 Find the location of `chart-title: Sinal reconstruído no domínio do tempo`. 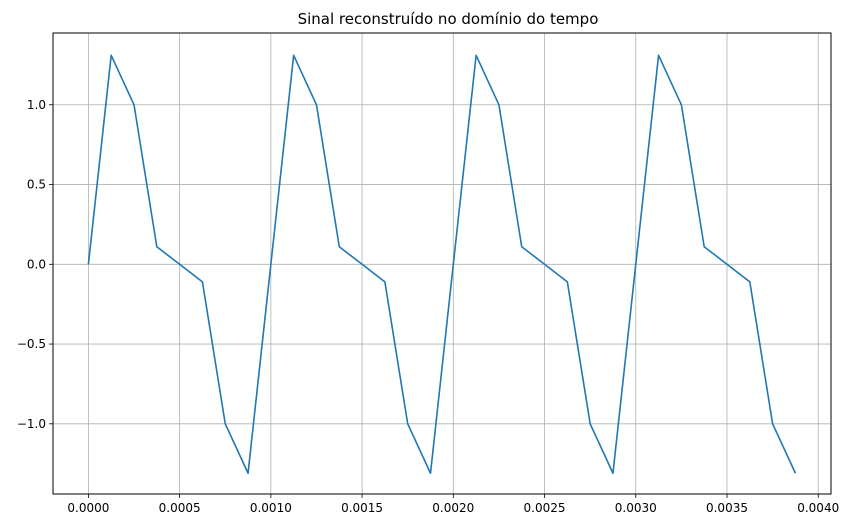

chart-title: Sinal reconstruído no domínio do tempo is located at coordinates (448, 19).